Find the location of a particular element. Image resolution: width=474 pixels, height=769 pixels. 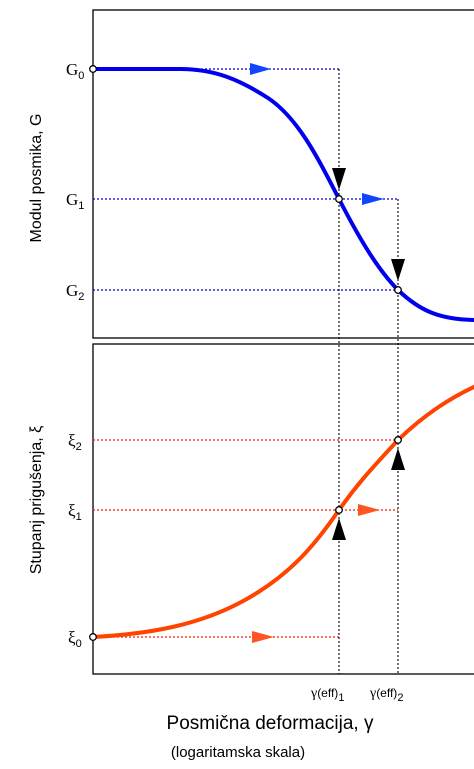

arrow-right-xi0 is located at coordinates (263, 637).